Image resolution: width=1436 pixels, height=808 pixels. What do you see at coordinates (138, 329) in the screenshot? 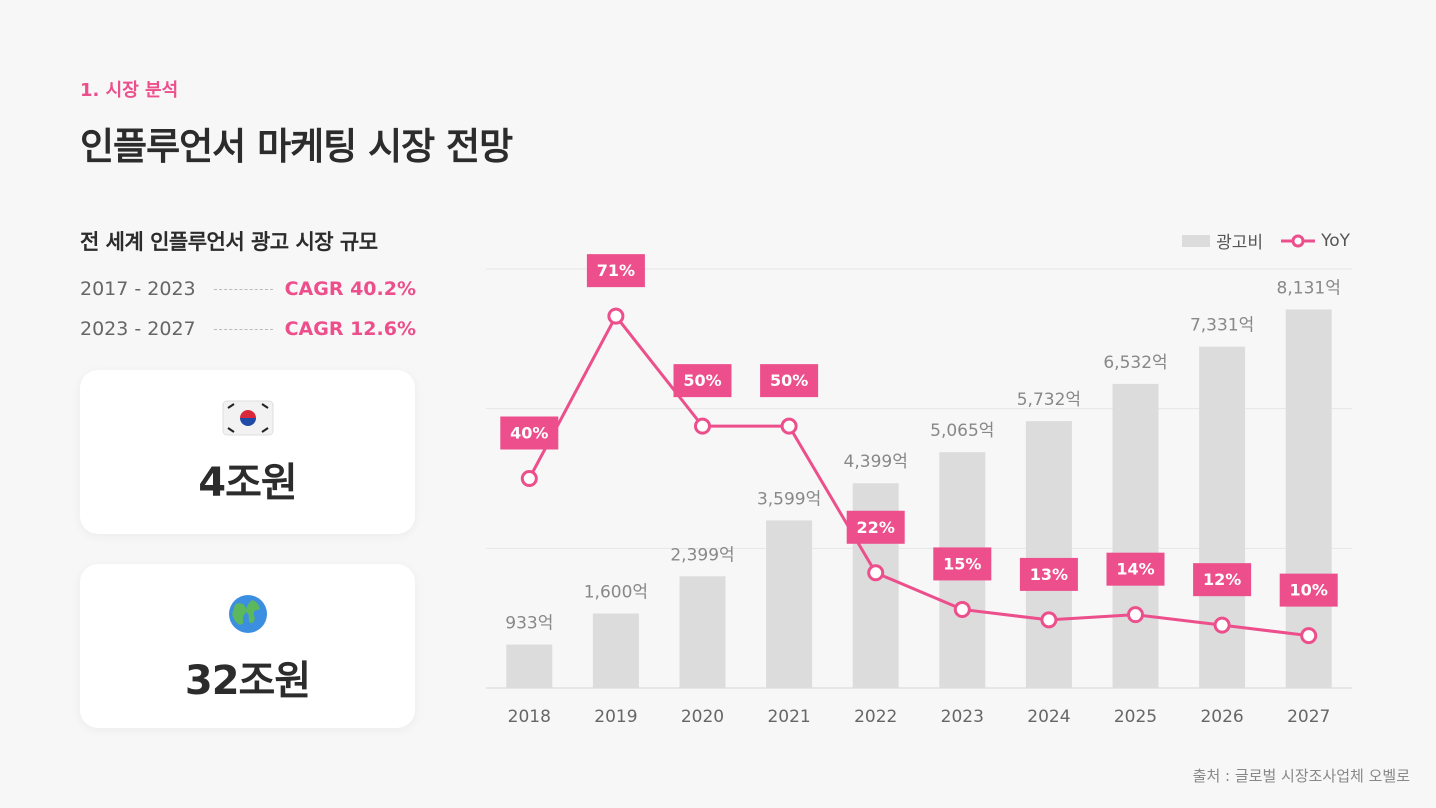
I see `cagr-period: 2023 - 2027` at bounding box center [138, 329].